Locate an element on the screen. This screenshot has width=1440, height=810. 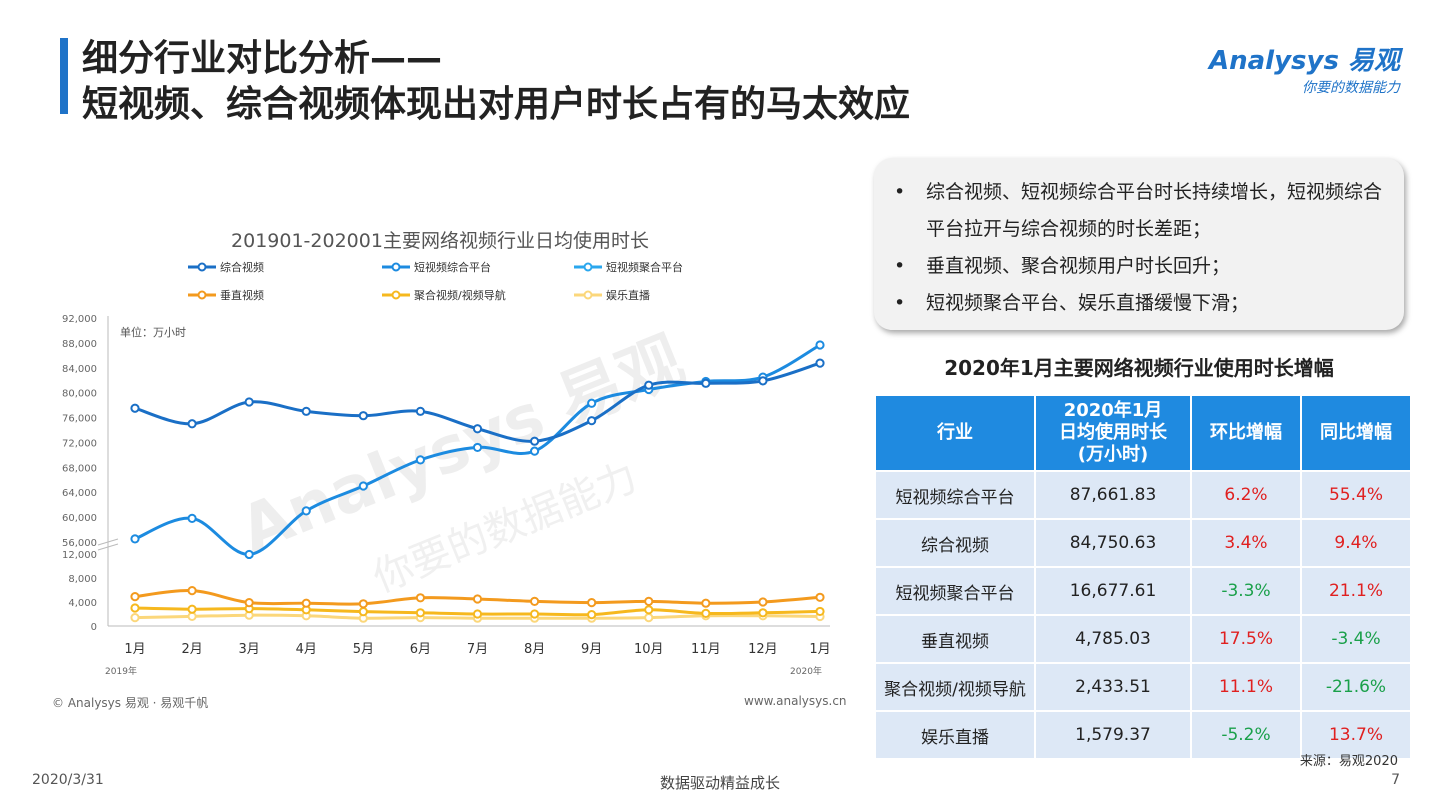
cell-duration: 16,677.61 is located at coordinates (1113, 591).